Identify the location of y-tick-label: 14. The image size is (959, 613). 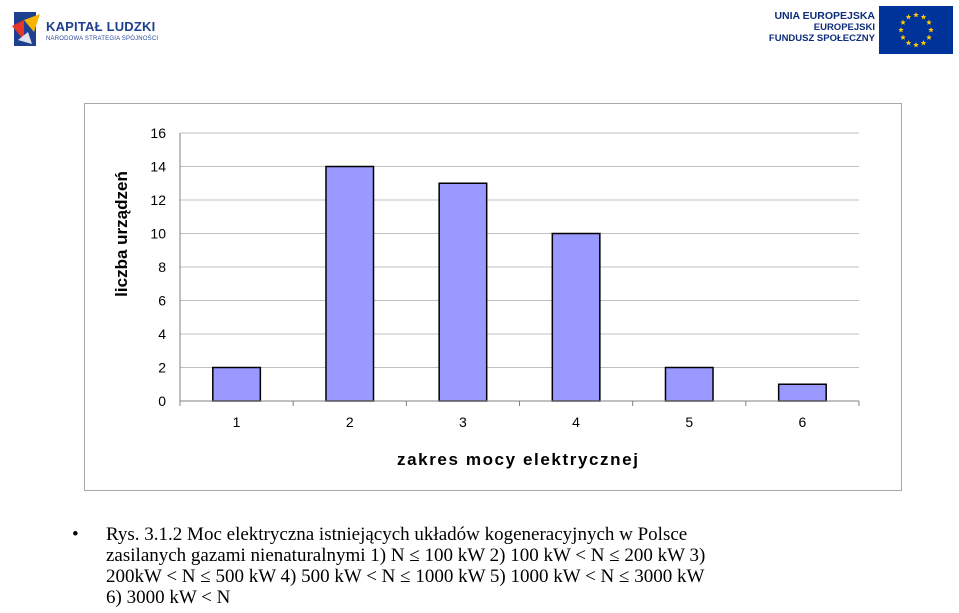
(158, 167).